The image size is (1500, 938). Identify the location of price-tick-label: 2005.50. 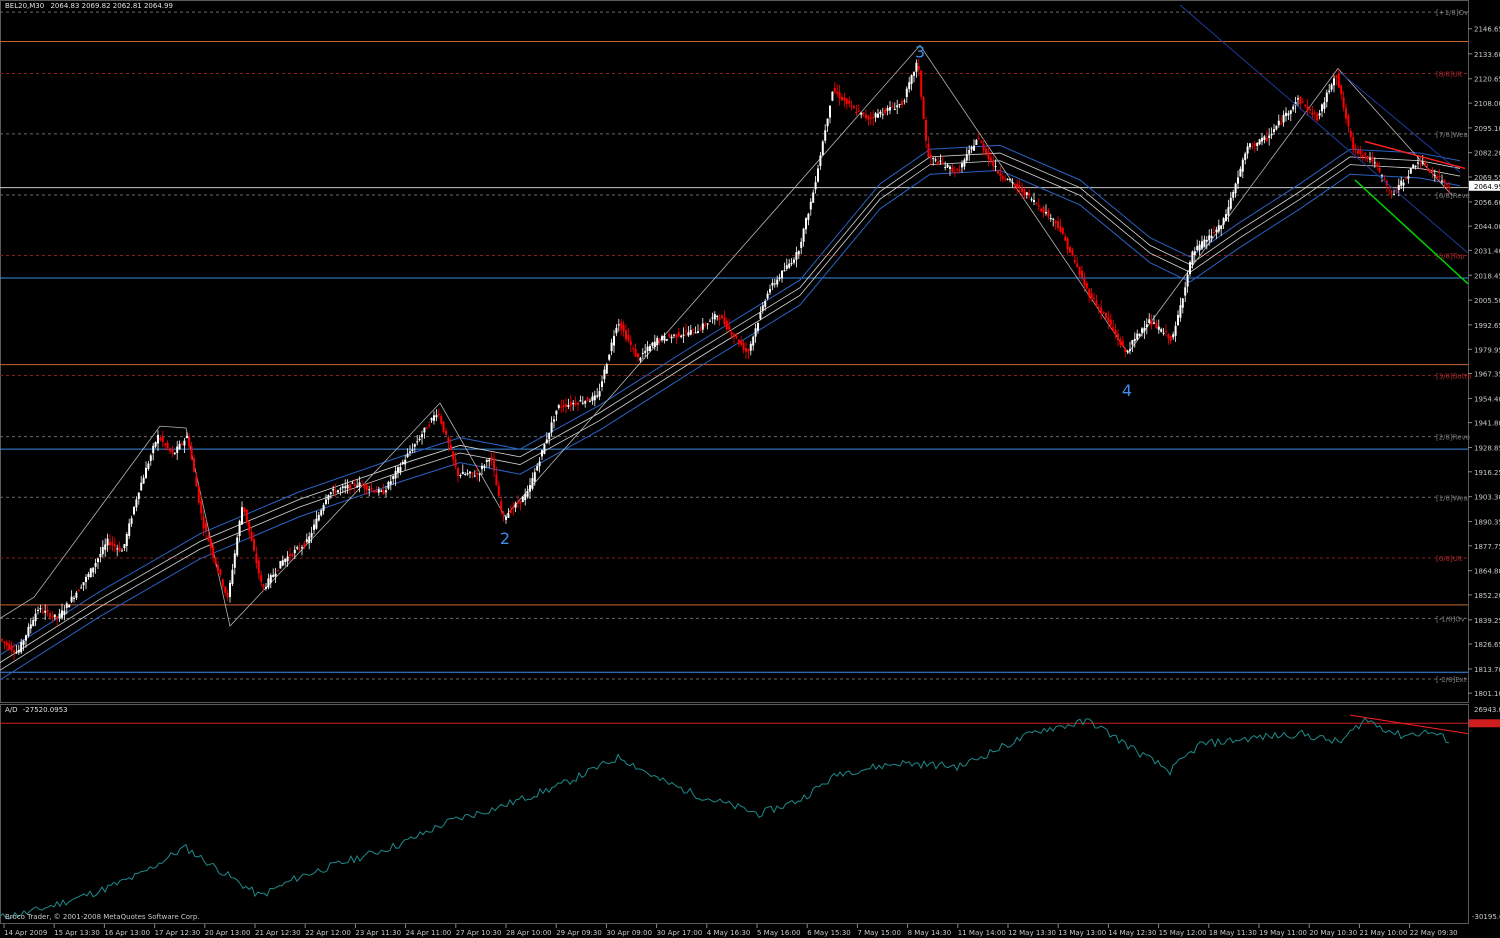
(1487, 301).